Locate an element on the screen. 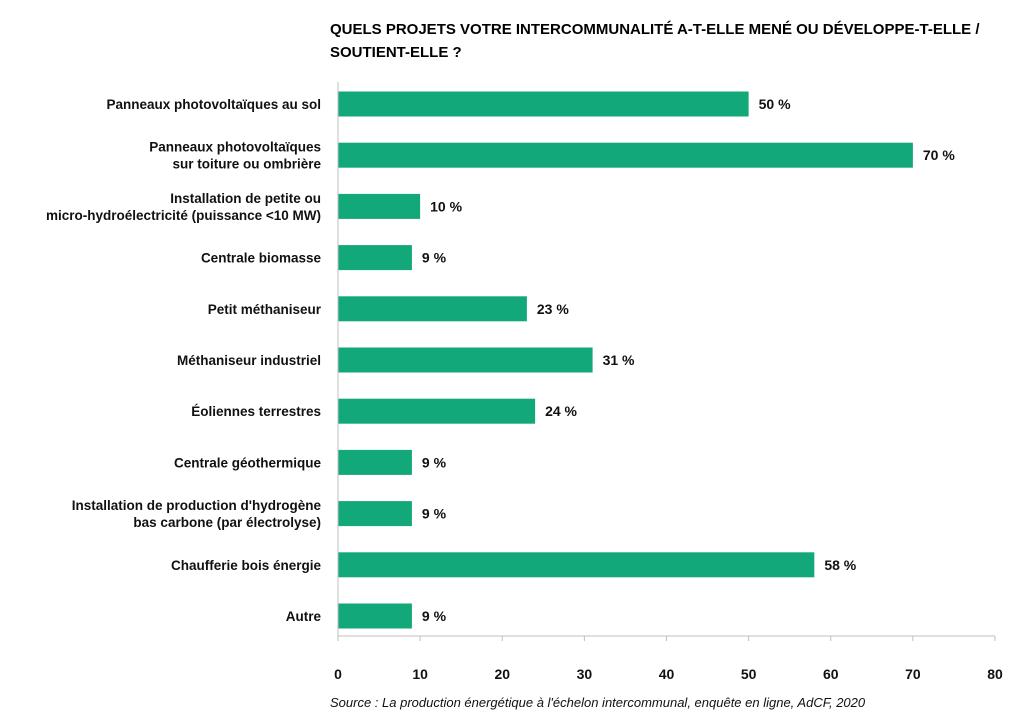 This screenshot has height=719, width=1024. category-label-9: Chaufferie bois énergie is located at coordinates (246, 565).